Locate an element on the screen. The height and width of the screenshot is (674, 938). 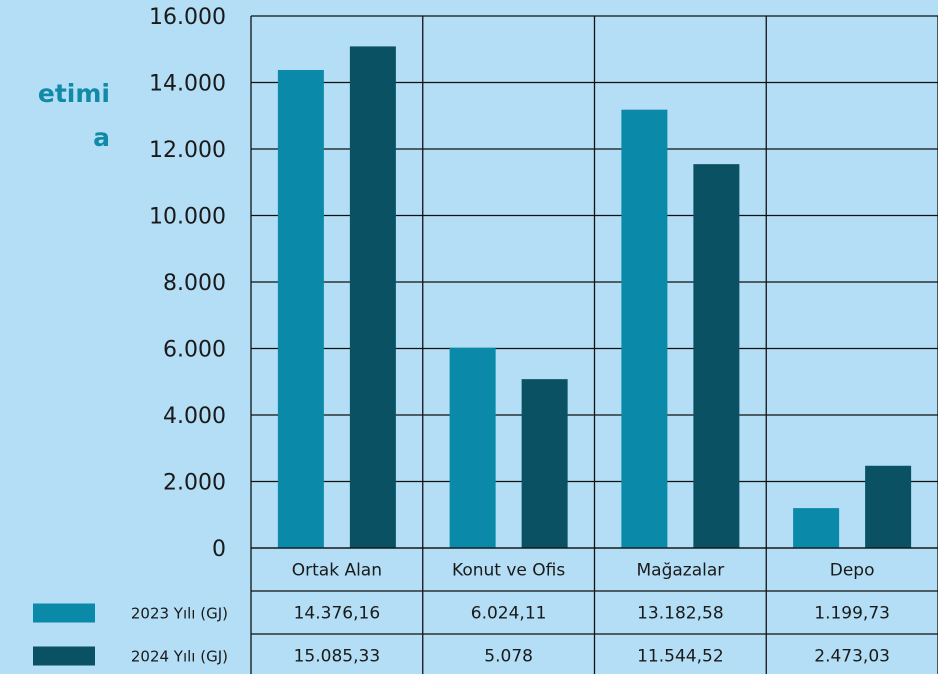
table-value-cell: 11.544,52 is located at coordinates (680, 657).